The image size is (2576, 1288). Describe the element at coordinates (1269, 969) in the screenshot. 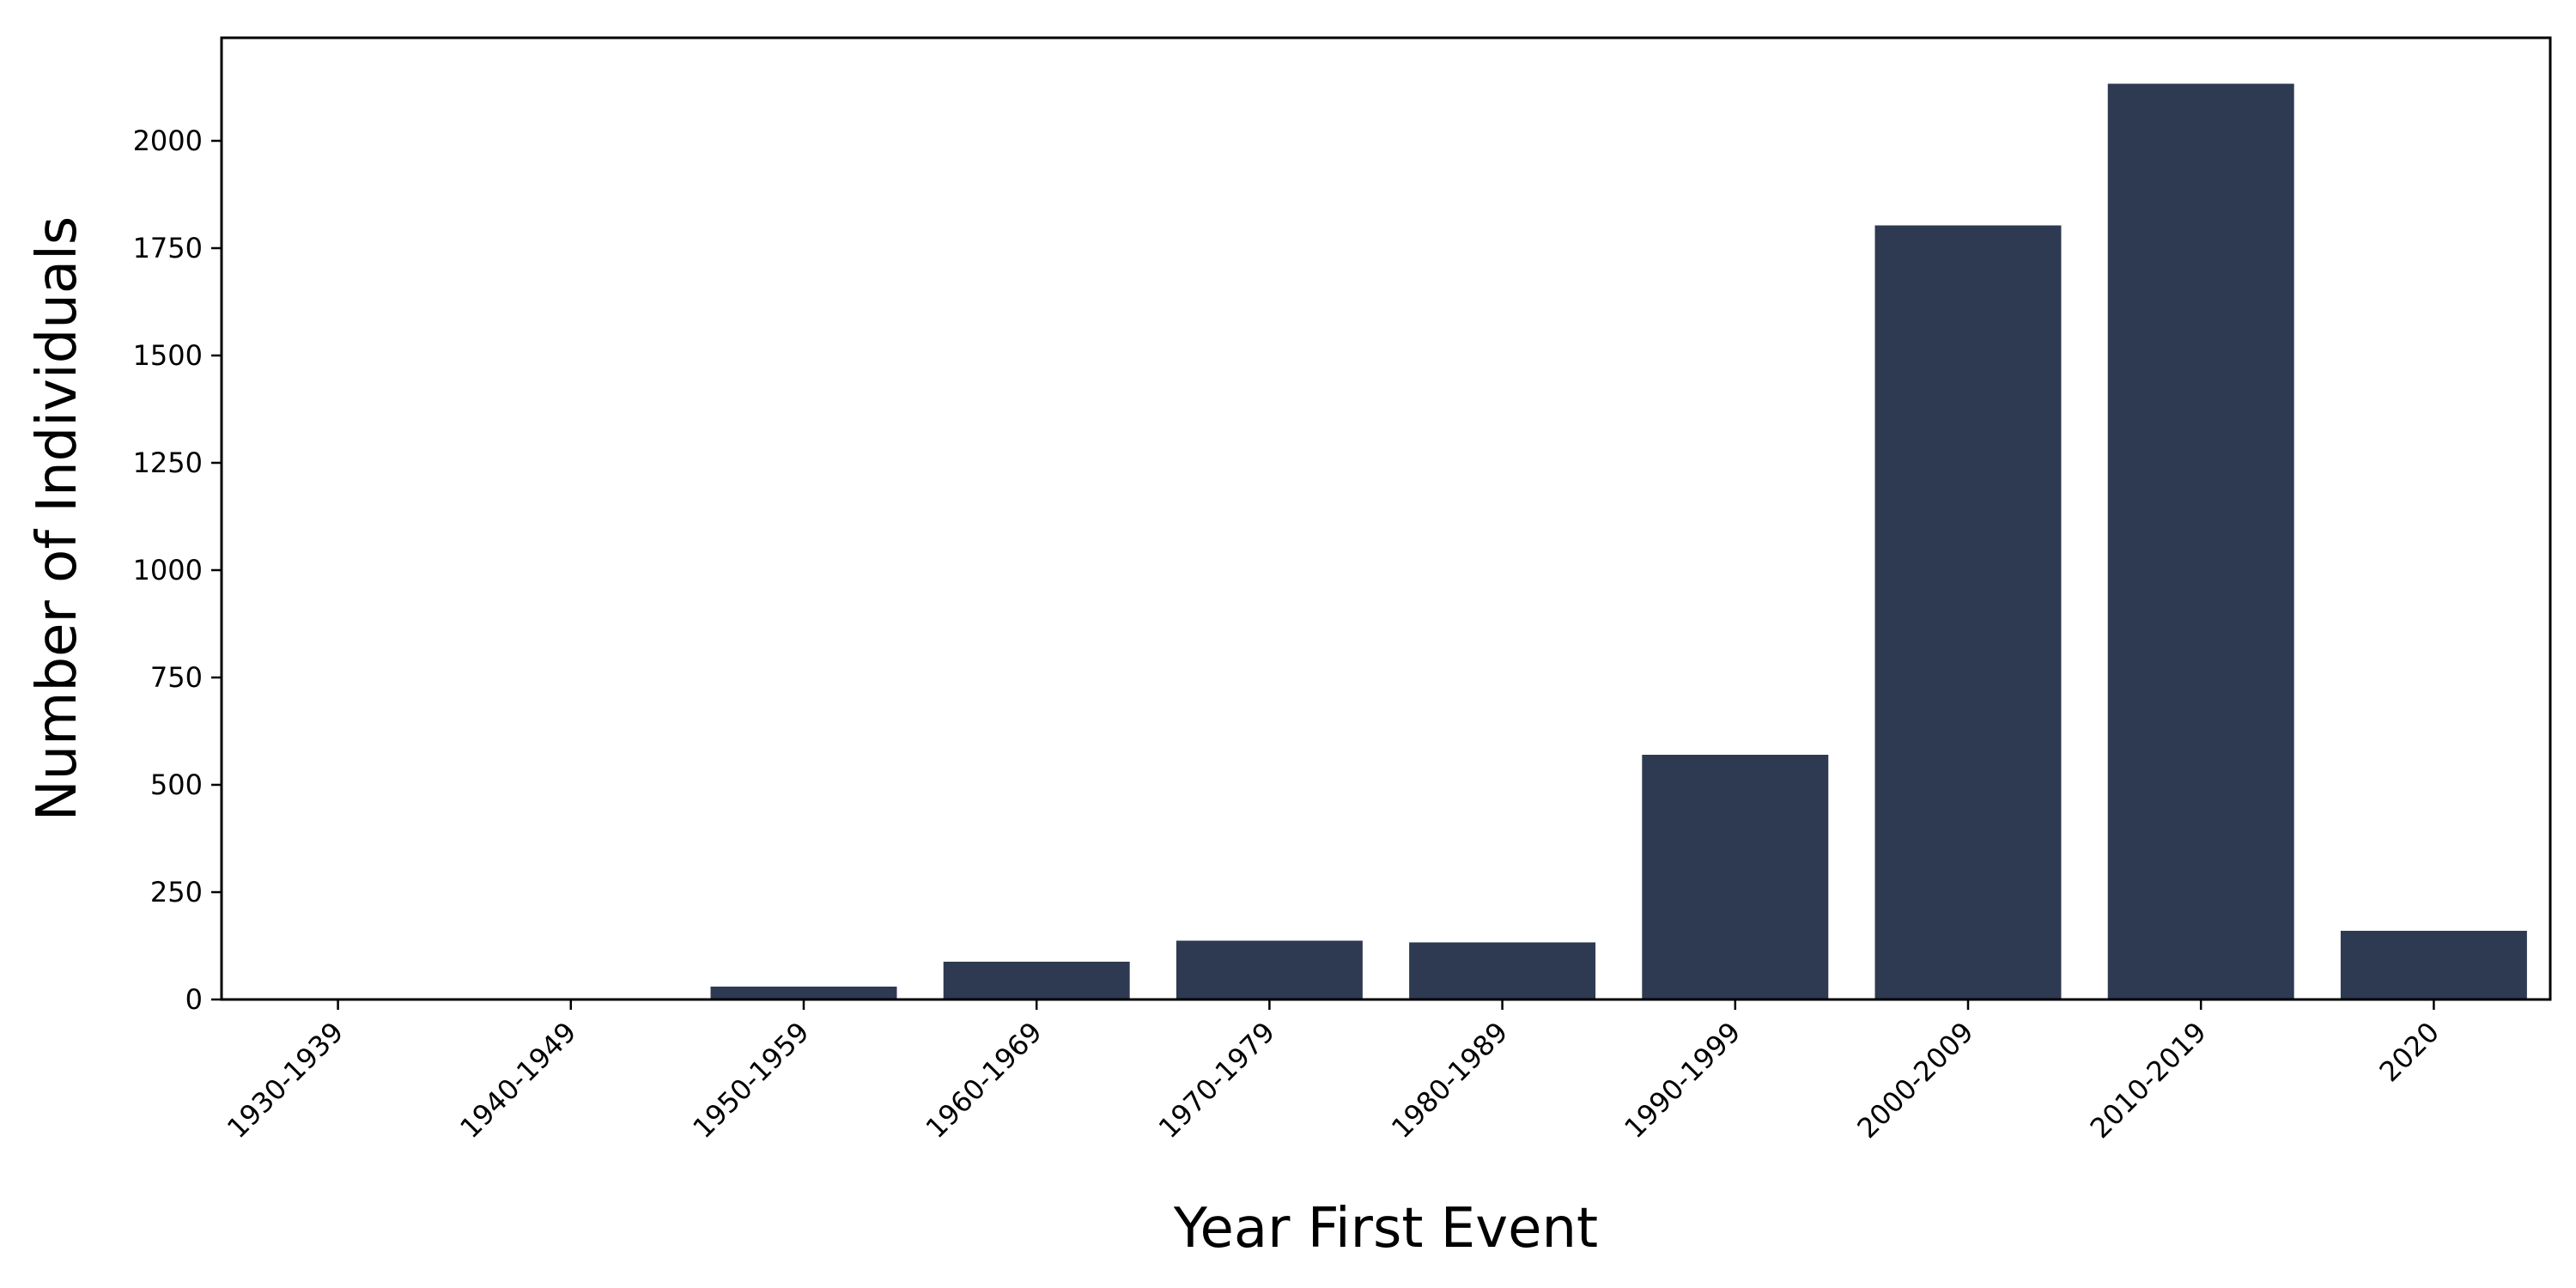

I see `bar-1970-1979` at that location.